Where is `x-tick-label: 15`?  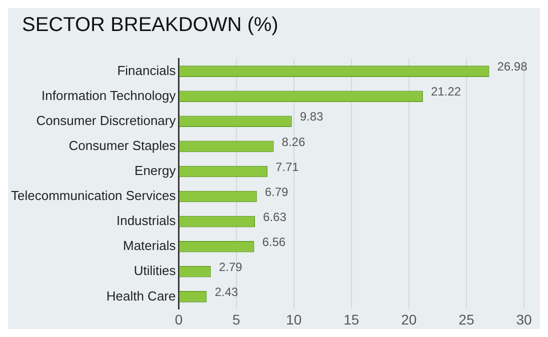 x-tick-label: 15 is located at coordinates (352, 319).